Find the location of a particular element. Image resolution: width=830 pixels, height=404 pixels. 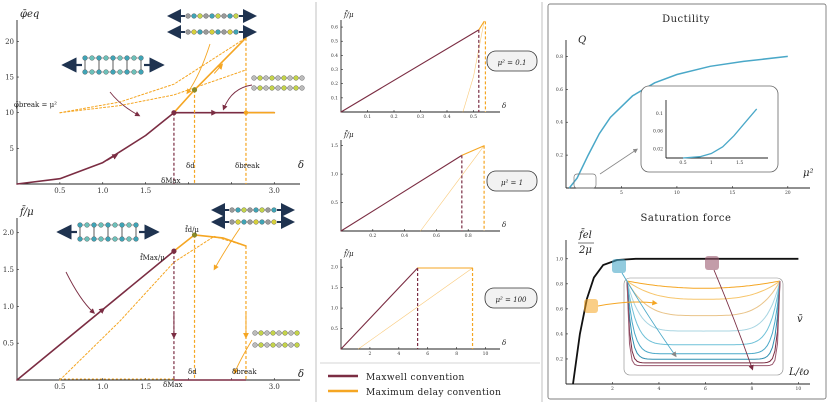

phi-break-label: φ̄break = μ² is located at coordinates (35, 105).